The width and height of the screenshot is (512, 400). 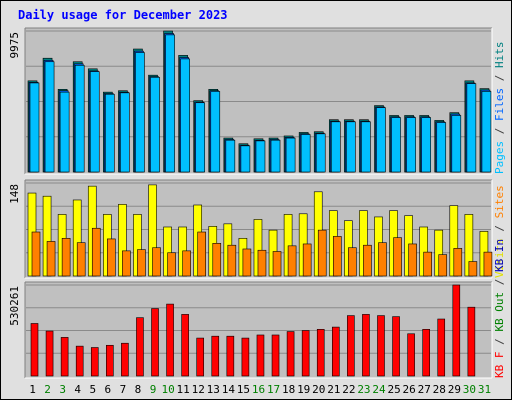 What do you see at coordinates (469, 389) in the screenshot?
I see `x-axis-day-label: 30` at bounding box center [469, 389].